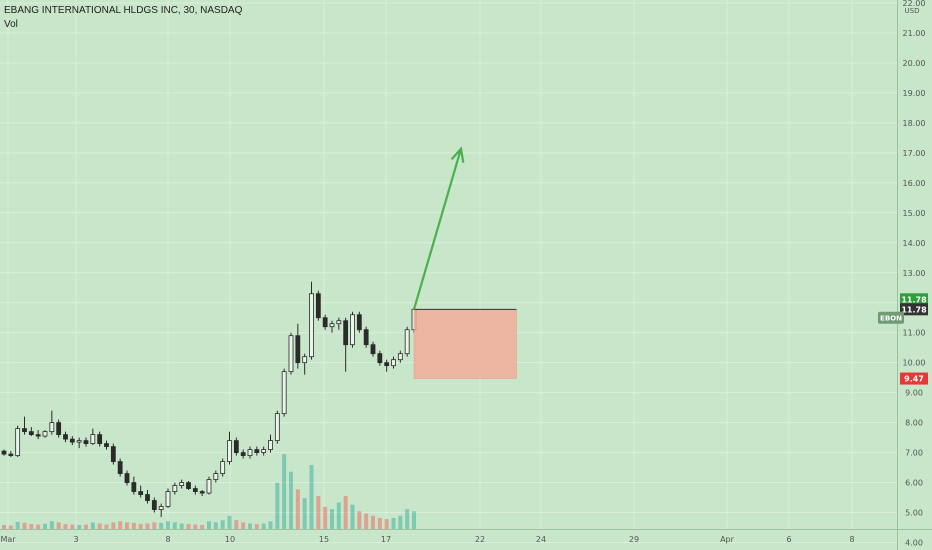 Image resolution: width=932 pixels, height=550 pixels. Describe the element at coordinates (8, 539) in the screenshot. I see `x-tick-label: Mar` at that location.